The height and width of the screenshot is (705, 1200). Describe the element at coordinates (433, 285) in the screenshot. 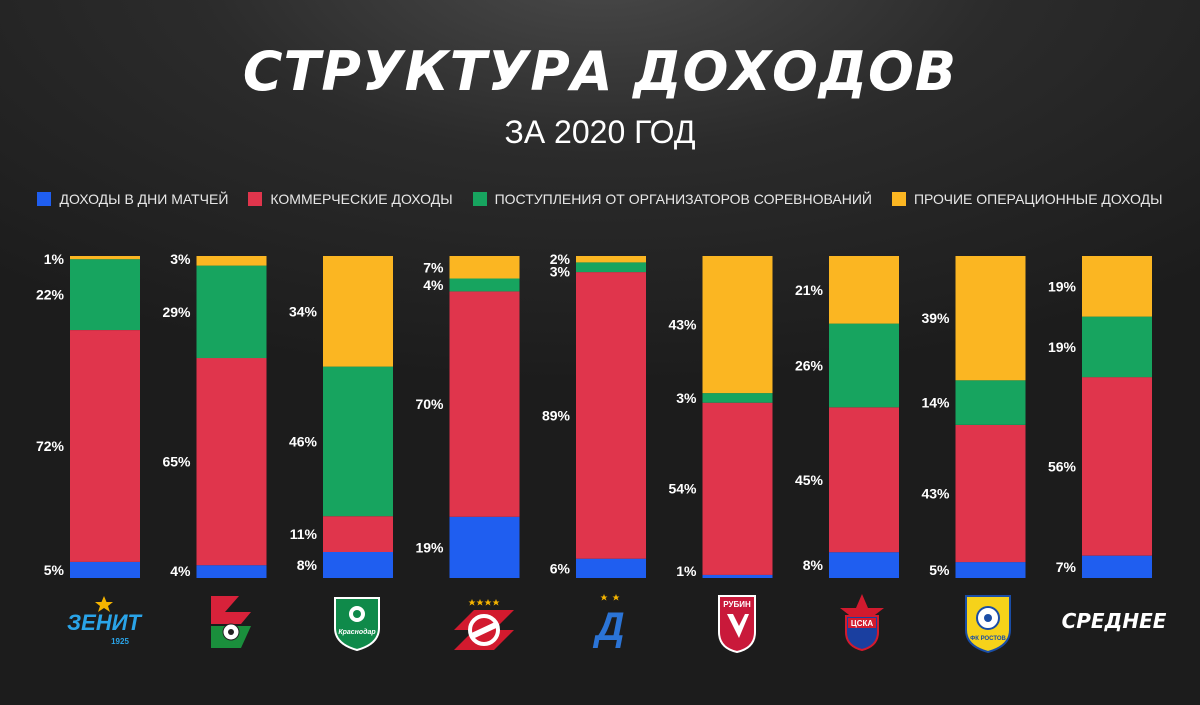

I see `data-label-spartak-competition: 4%` at that location.